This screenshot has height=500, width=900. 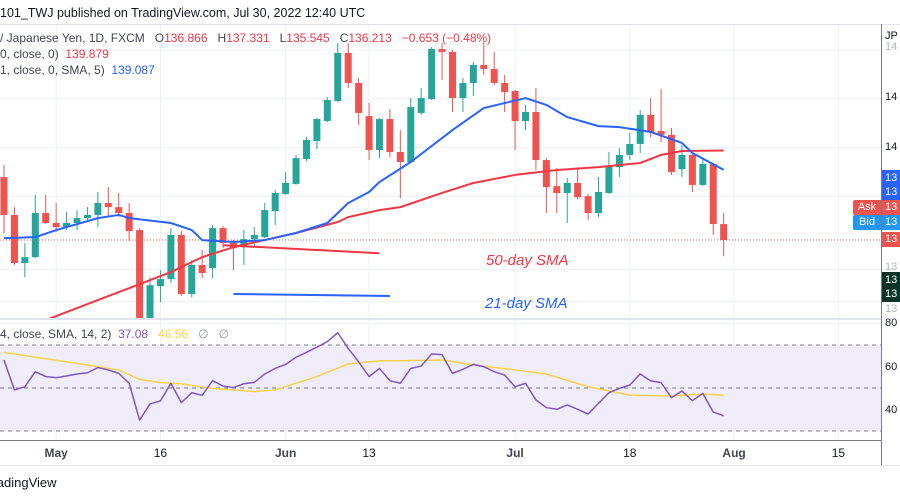 What do you see at coordinates (77, 70) in the screenshot?
I see `sma21-legend: 1, close, 0, SMA, 5) 139.087` at bounding box center [77, 70].